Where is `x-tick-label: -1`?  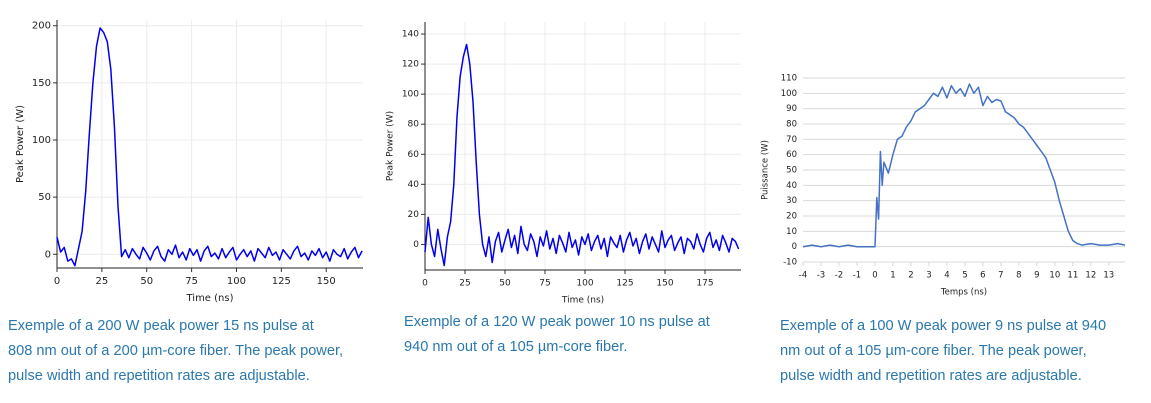
x-tick-label: -1 is located at coordinates (857, 276).